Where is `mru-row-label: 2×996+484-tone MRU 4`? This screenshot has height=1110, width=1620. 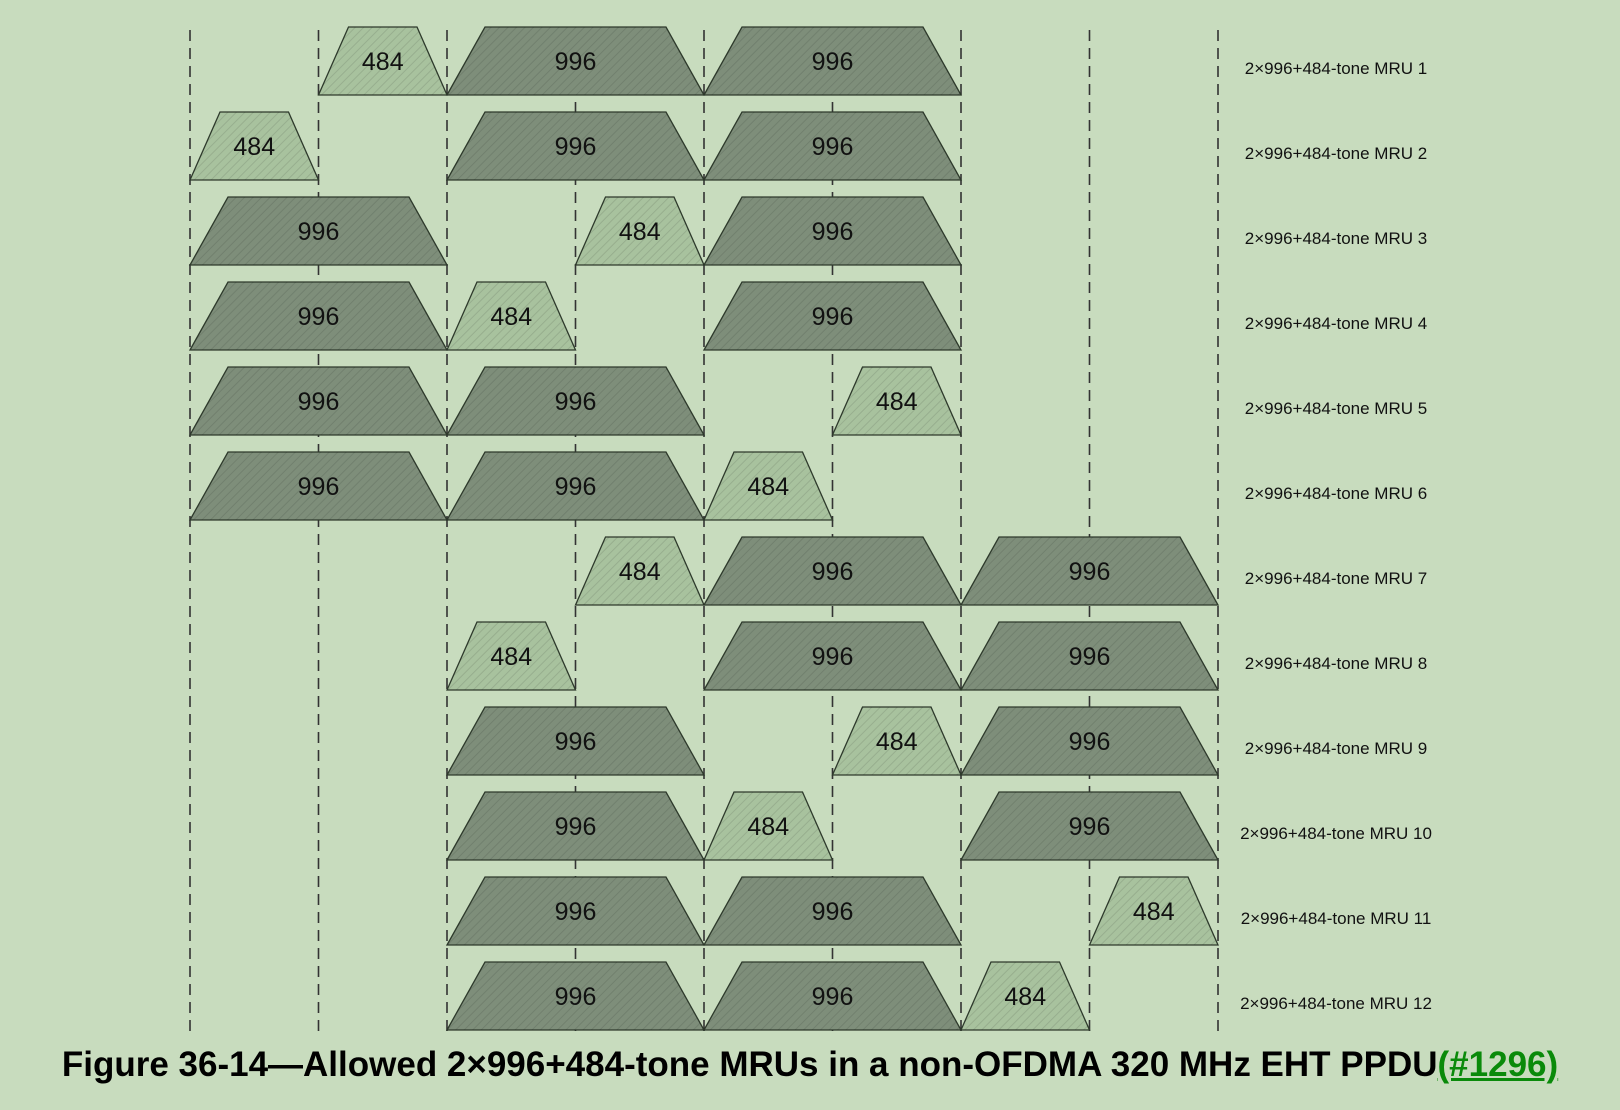 mru-row-label: 2×996+484-tone MRU 4 is located at coordinates (1336, 323).